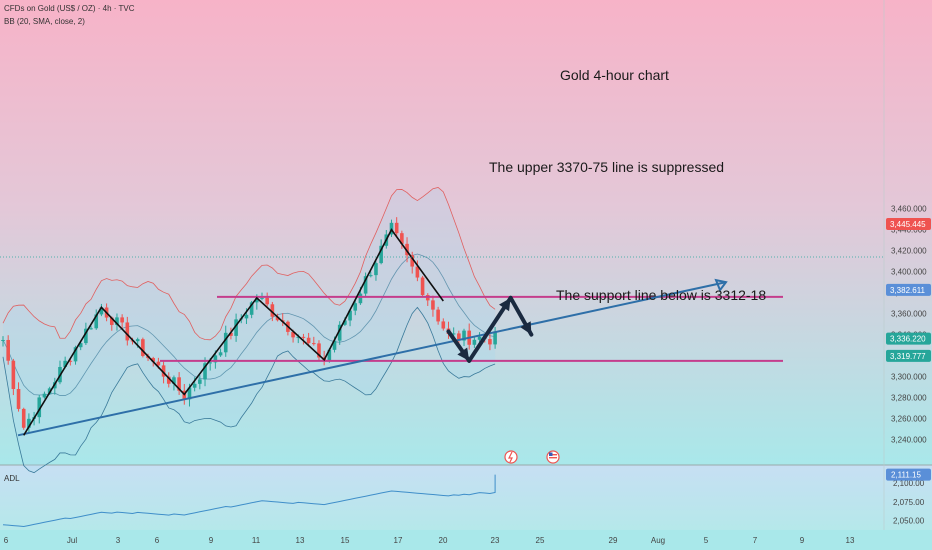  What do you see at coordinates (256, 540) in the screenshot?
I see `time-tick-label: 11` at bounding box center [256, 540].